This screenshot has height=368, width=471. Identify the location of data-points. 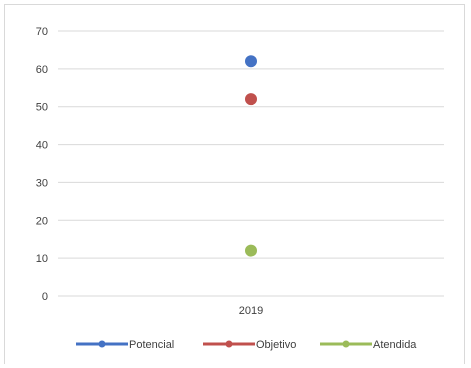
(251, 156).